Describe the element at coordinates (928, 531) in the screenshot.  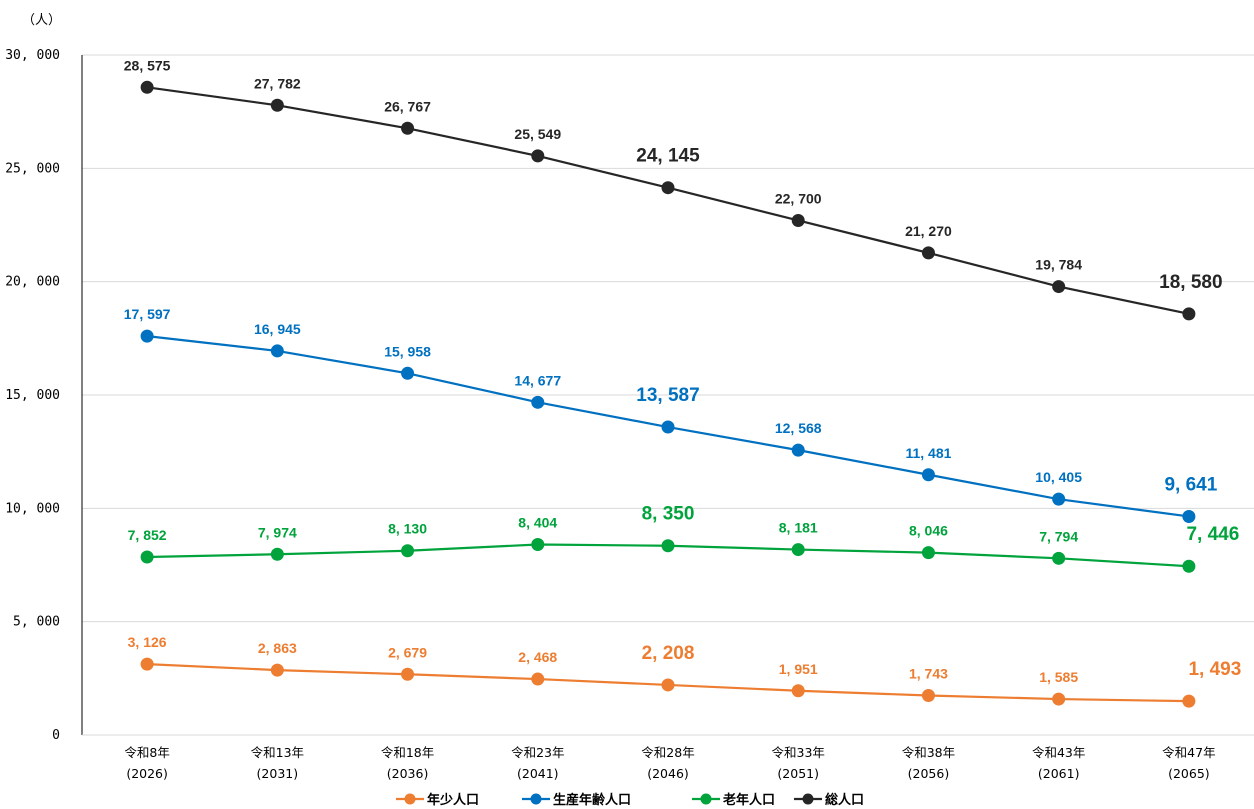
I see `data-label: 8, 046` at that location.